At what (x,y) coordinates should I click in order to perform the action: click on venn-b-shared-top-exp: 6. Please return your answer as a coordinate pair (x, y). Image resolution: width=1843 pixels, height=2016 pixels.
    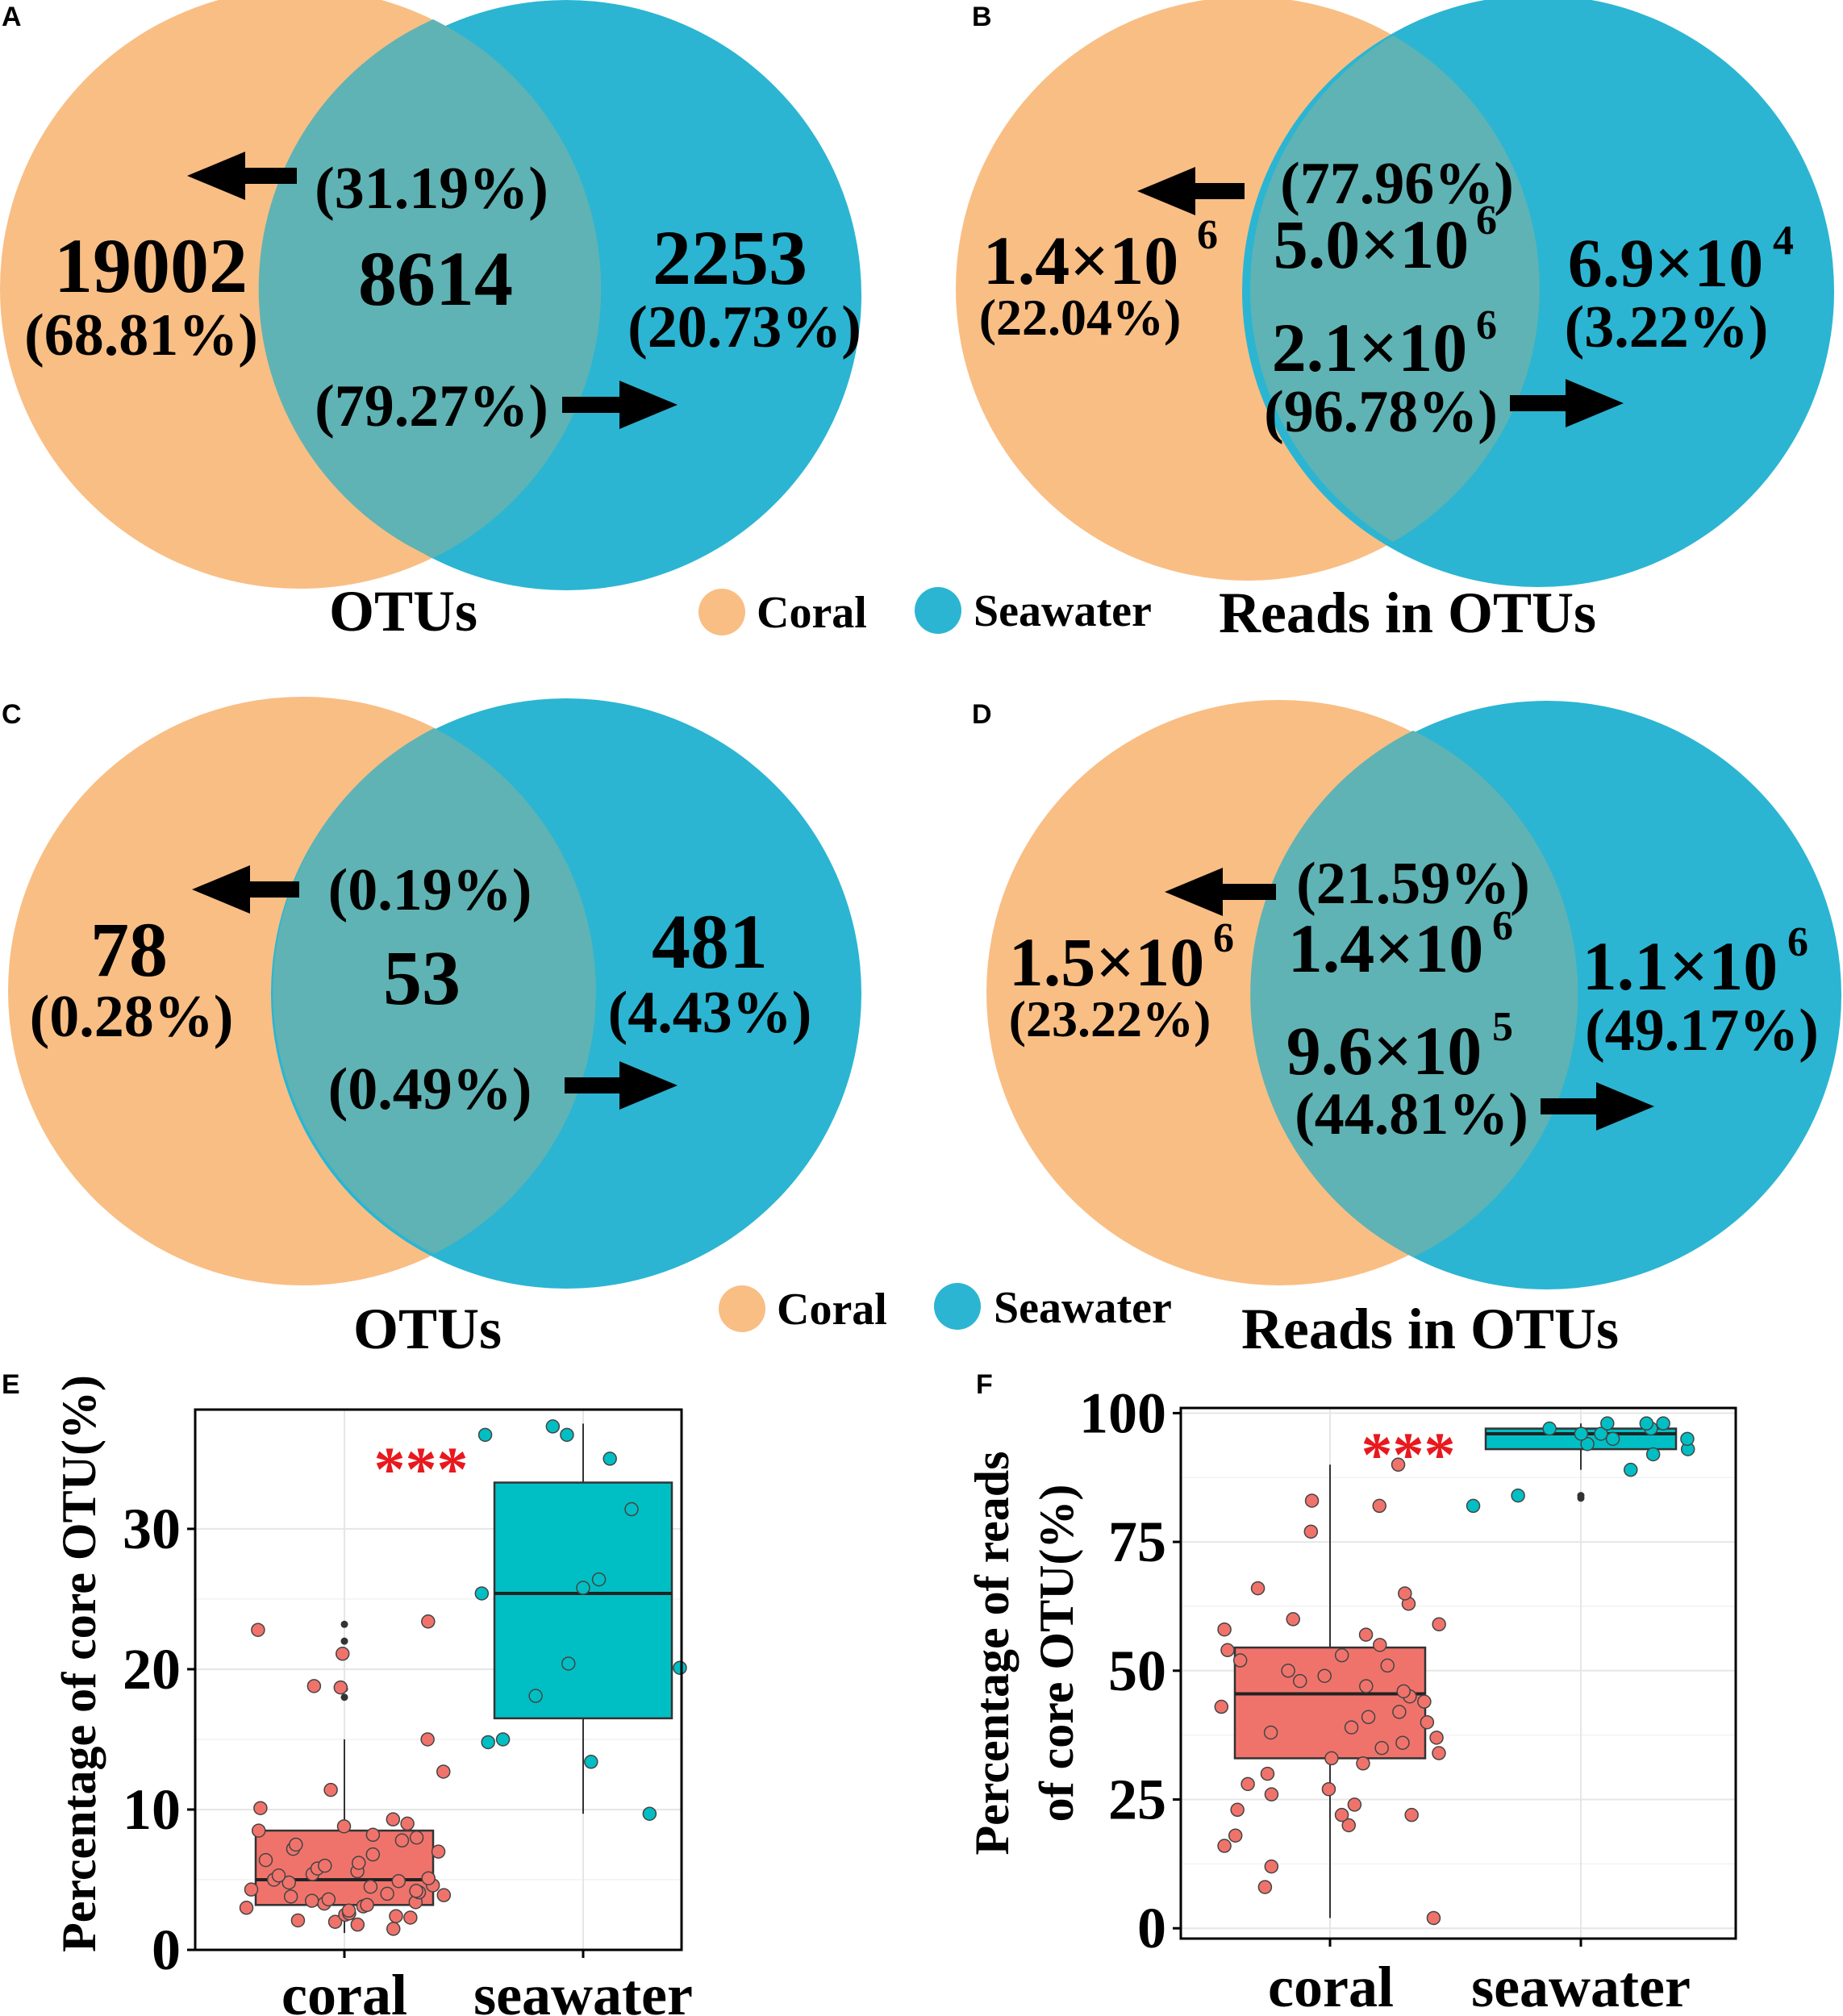
    Looking at the image, I should click on (1486, 221).